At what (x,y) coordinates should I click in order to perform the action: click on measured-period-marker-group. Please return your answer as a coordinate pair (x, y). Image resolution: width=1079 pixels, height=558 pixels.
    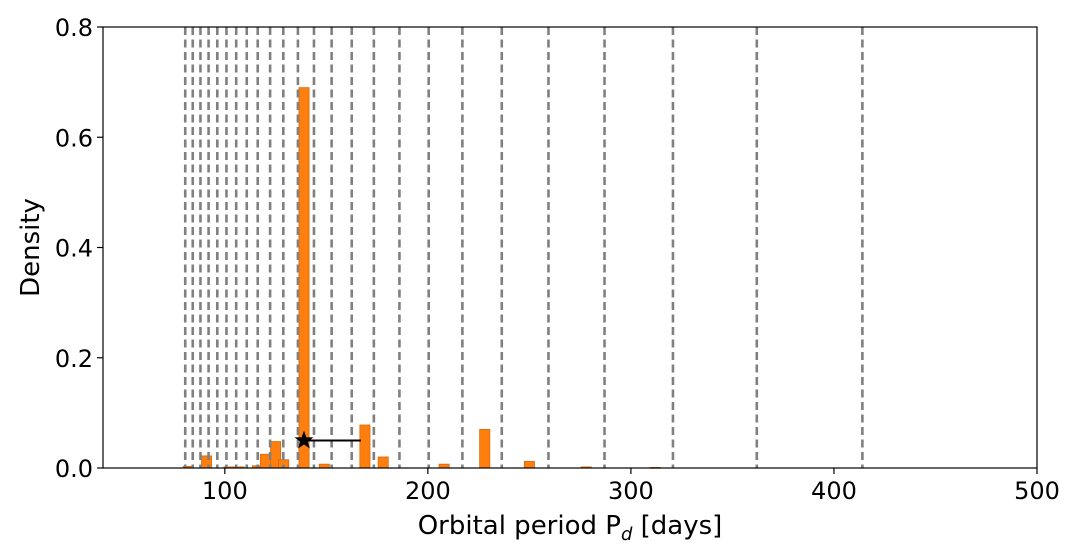
    Looking at the image, I should click on (327, 439).